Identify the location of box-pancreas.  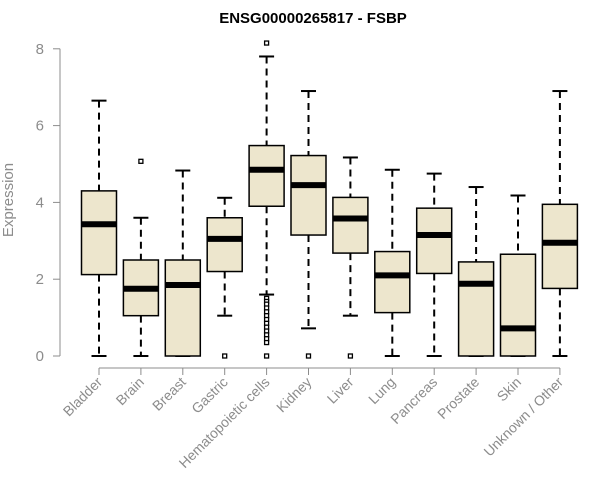
(434, 264).